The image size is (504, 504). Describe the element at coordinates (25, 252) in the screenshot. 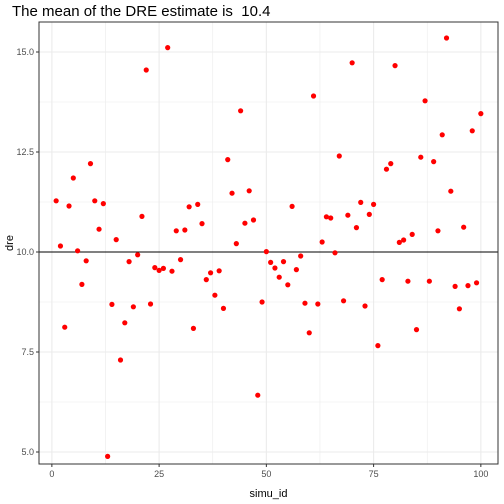

I see `y-tick-label: 10.0` at that location.